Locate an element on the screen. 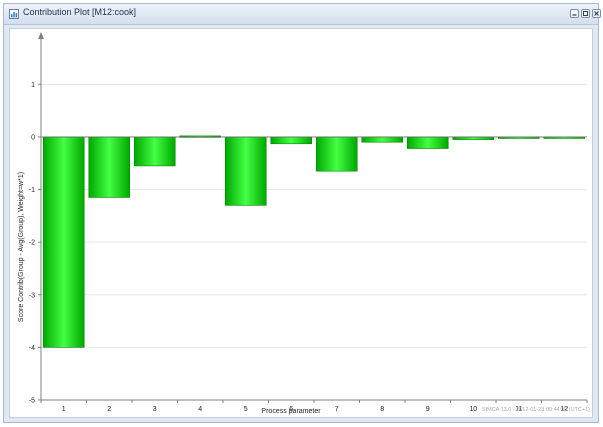 The width and height of the screenshot is (603, 427). x-tick-label: 7 is located at coordinates (337, 409).